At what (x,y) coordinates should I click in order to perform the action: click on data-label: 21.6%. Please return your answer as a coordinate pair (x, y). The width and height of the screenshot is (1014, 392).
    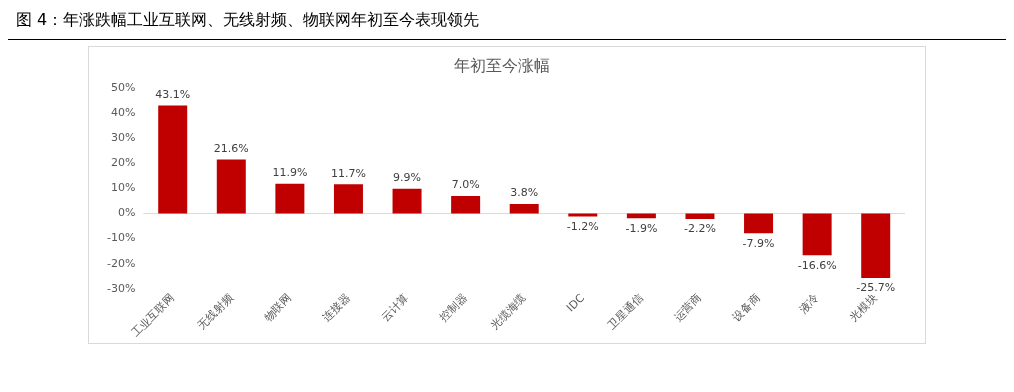
    Looking at the image, I should click on (231, 148).